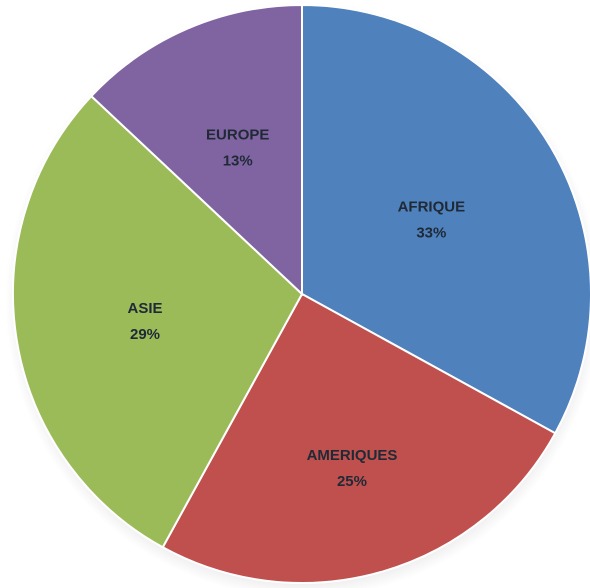  What do you see at coordinates (432, 207) in the screenshot?
I see `slice-label-afrique: AFRIQUE` at bounding box center [432, 207].